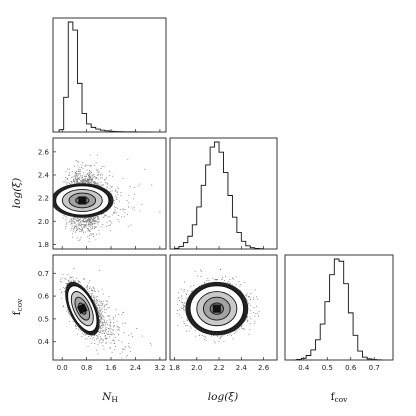  I want to click on x-tick-label: 0.7, so click(374, 368).